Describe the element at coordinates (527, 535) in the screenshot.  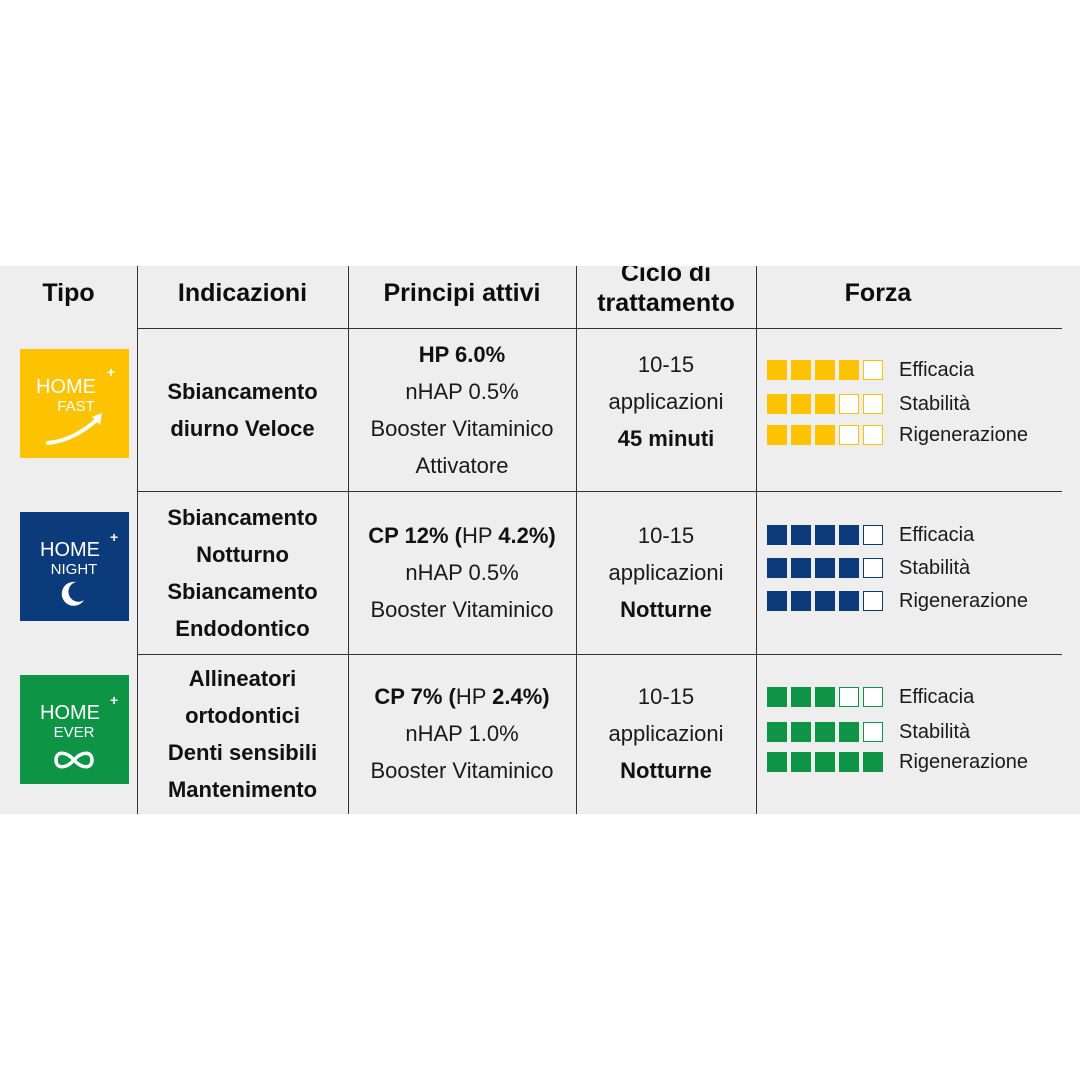
I see `principi-part: 4.2%)` at that location.